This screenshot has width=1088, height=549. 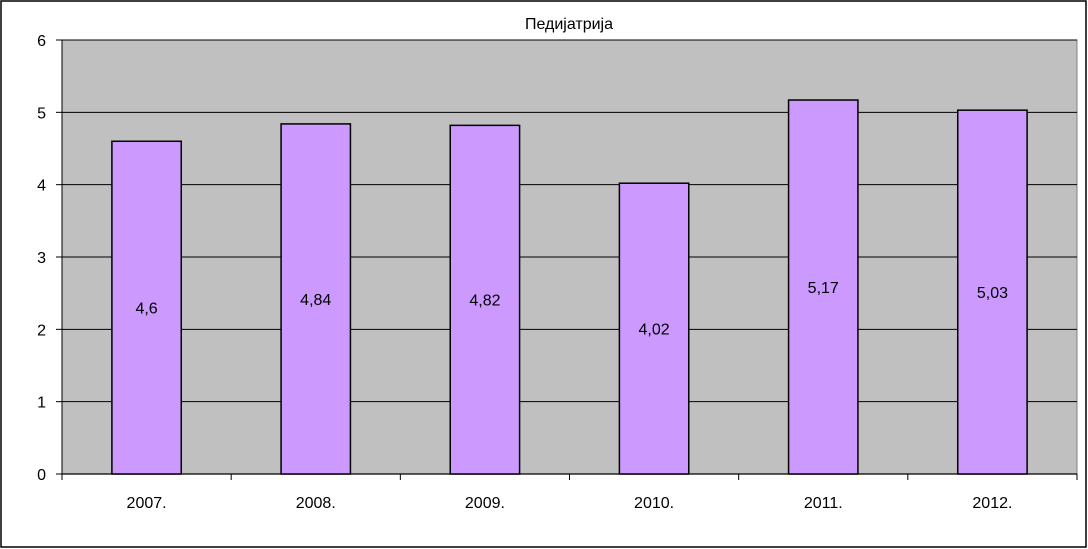 I want to click on x-tick-label: 2007., so click(x=147, y=503).